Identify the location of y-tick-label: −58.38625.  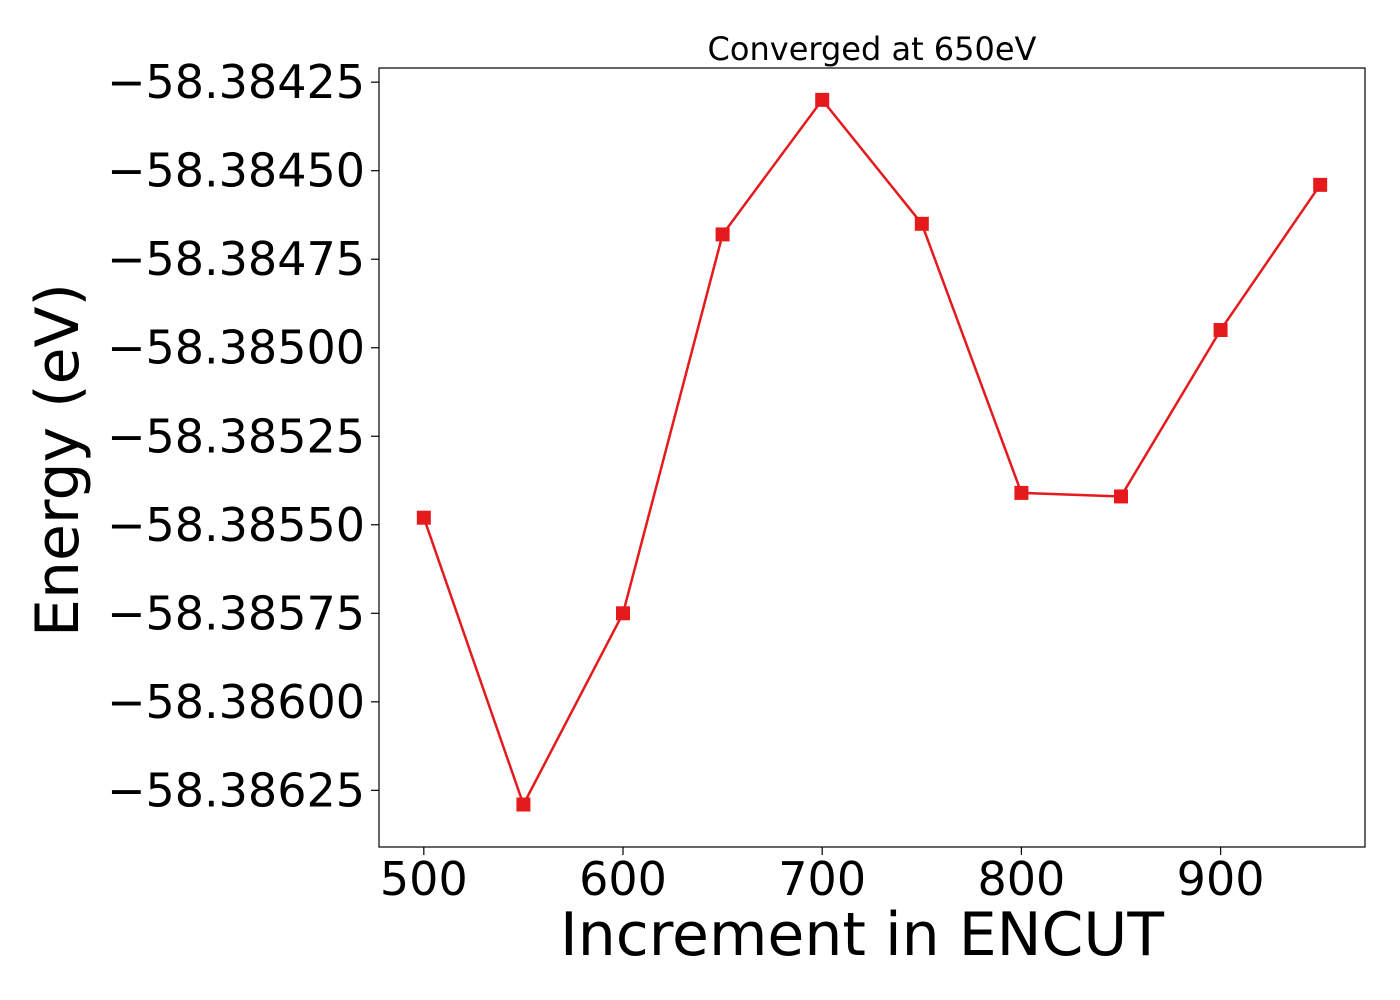
(236, 790).